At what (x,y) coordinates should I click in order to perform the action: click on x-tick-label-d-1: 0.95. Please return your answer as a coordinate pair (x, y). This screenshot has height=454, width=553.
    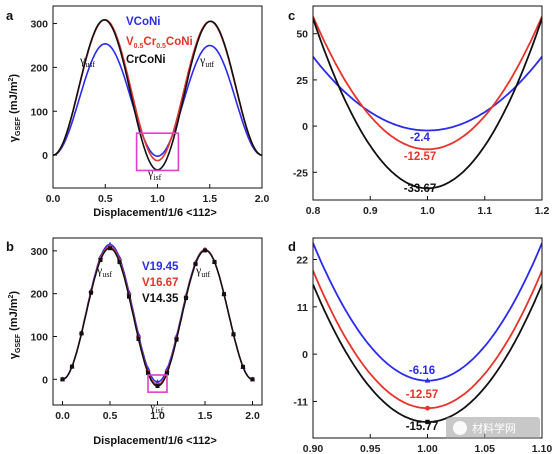
    Looking at the image, I should click on (370, 448).